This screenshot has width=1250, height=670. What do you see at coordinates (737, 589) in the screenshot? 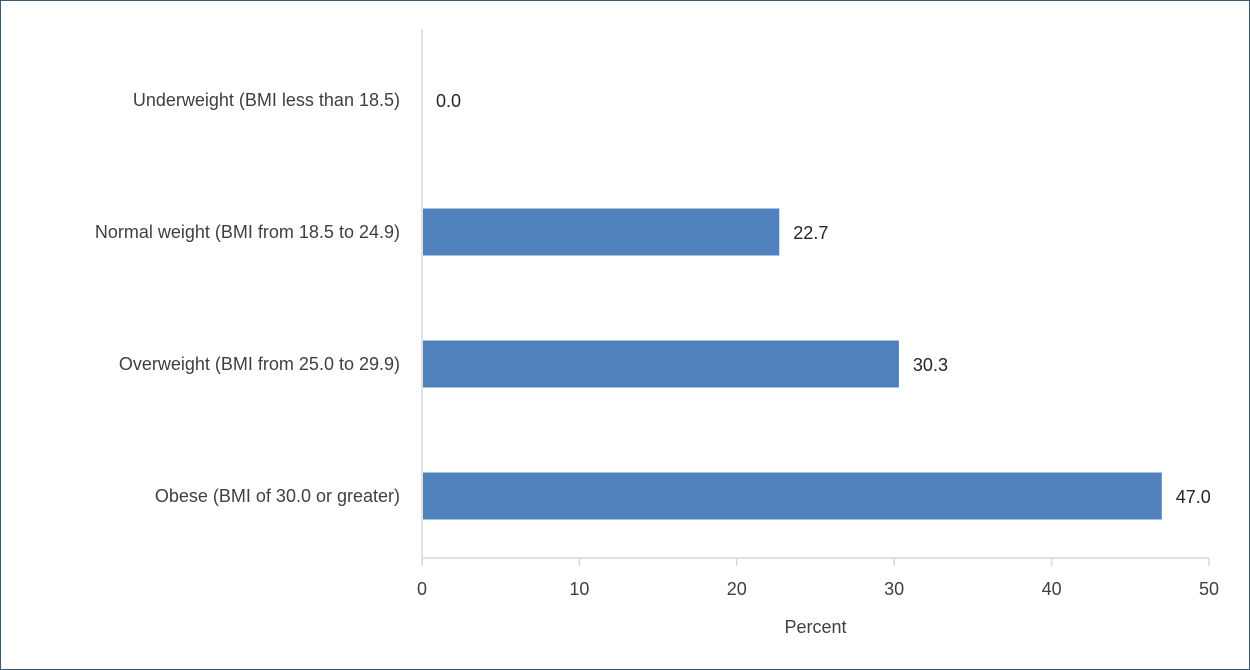
I see `x-tick-label: 20` at bounding box center [737, 589].